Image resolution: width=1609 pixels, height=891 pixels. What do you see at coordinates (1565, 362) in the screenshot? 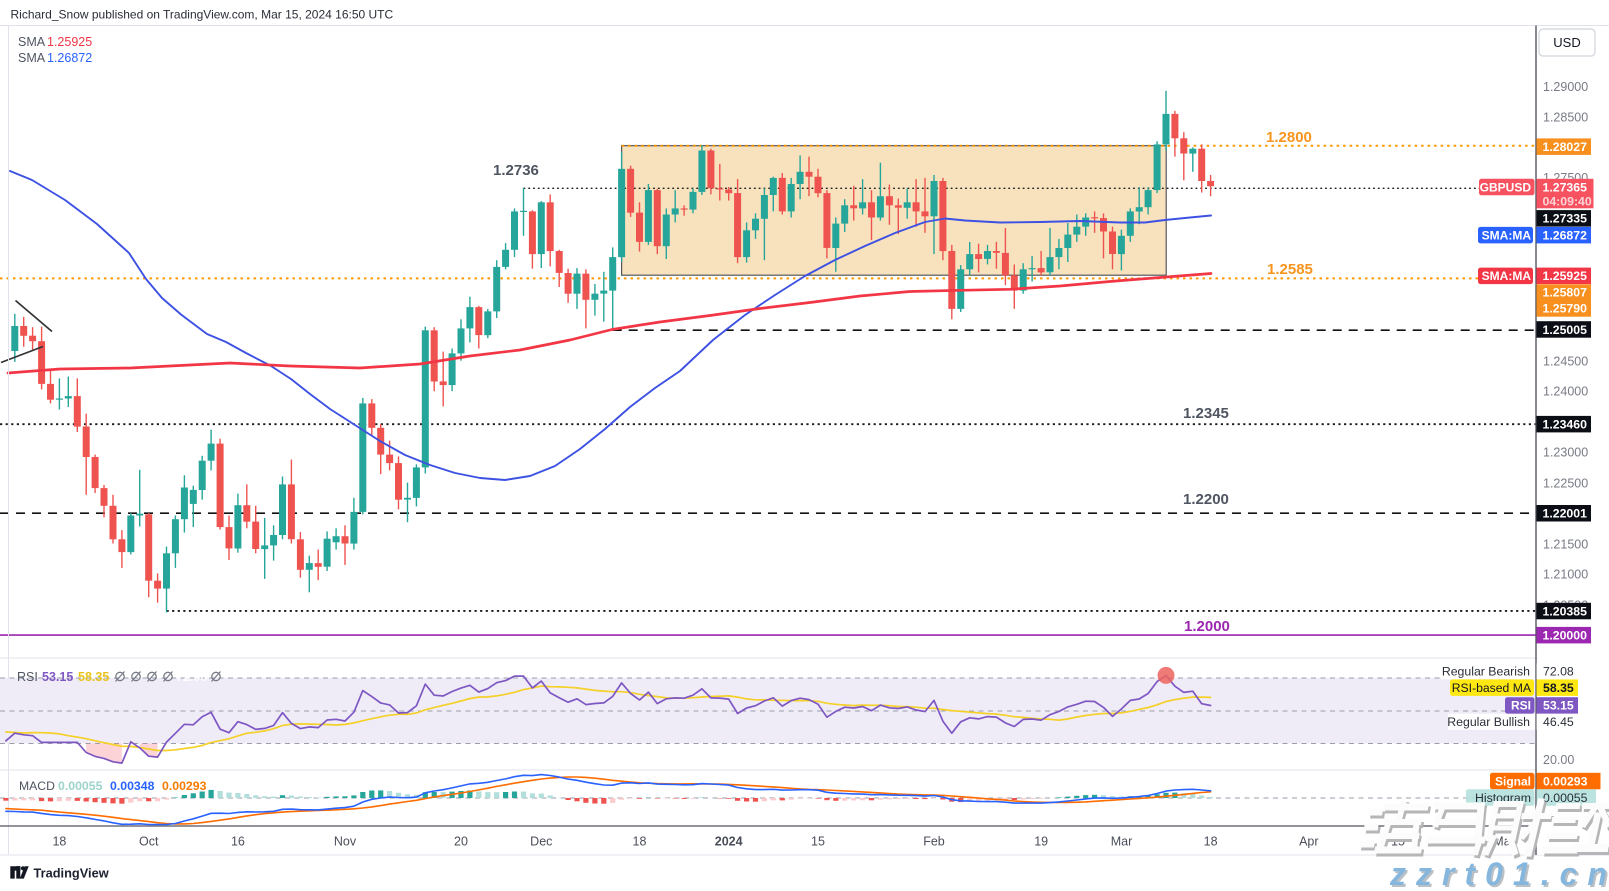
I see `svg-text: 1.24500` at bounding box center [1565, 362].